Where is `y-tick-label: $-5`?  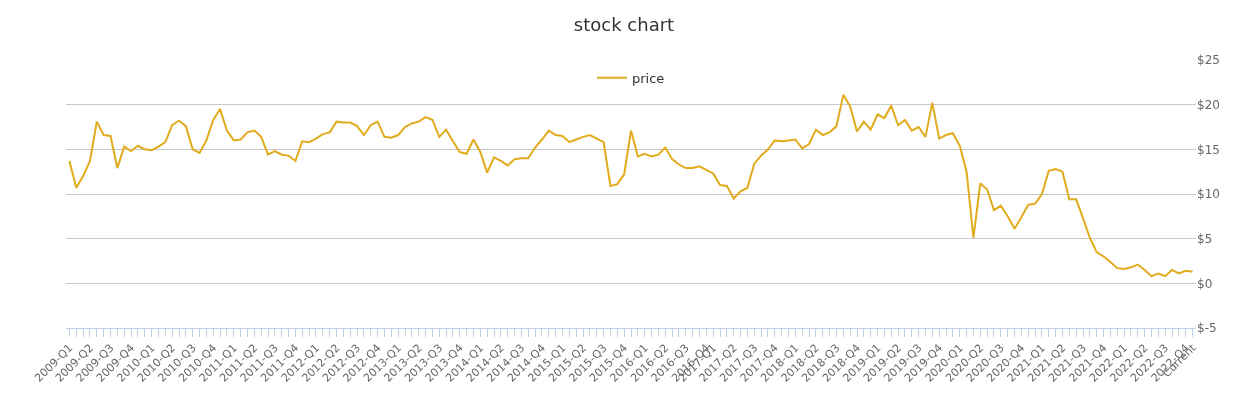 y-tick-label: $-5 is located at coordinates (1207, 328).